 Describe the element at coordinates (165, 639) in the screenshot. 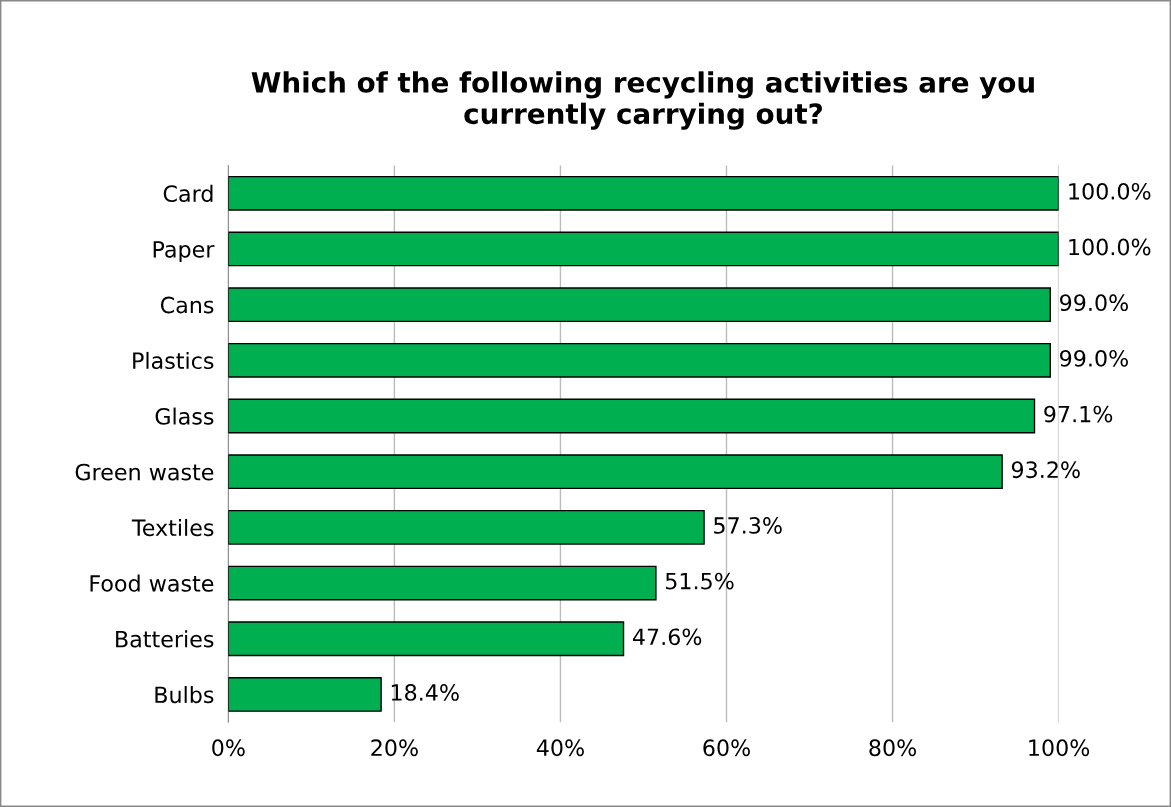

I see `y-tick-label: Batteries` at that location.